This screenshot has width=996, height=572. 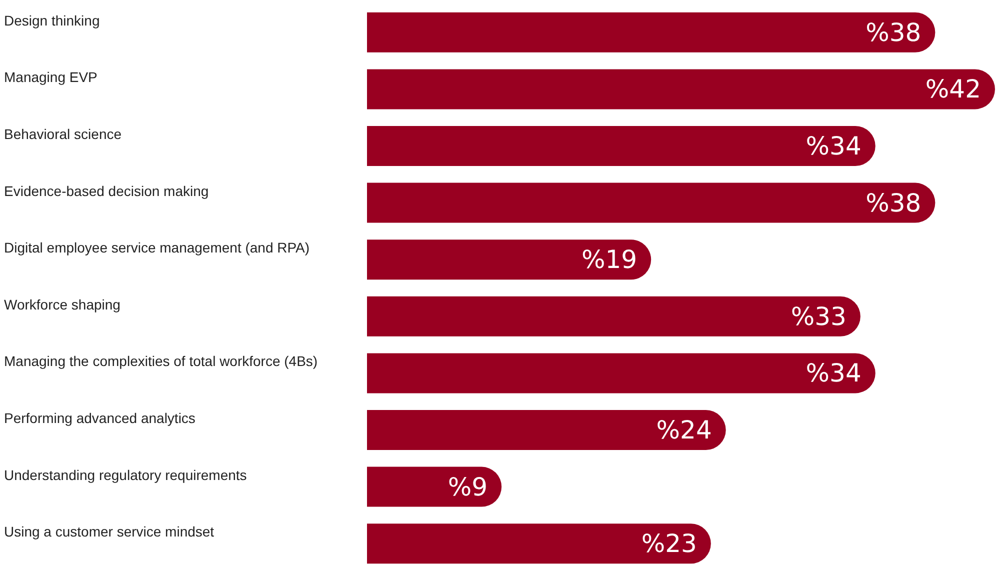 I want to click on y-tick-label: Digital employee service management (and RPA), so click(x=157, y=248).